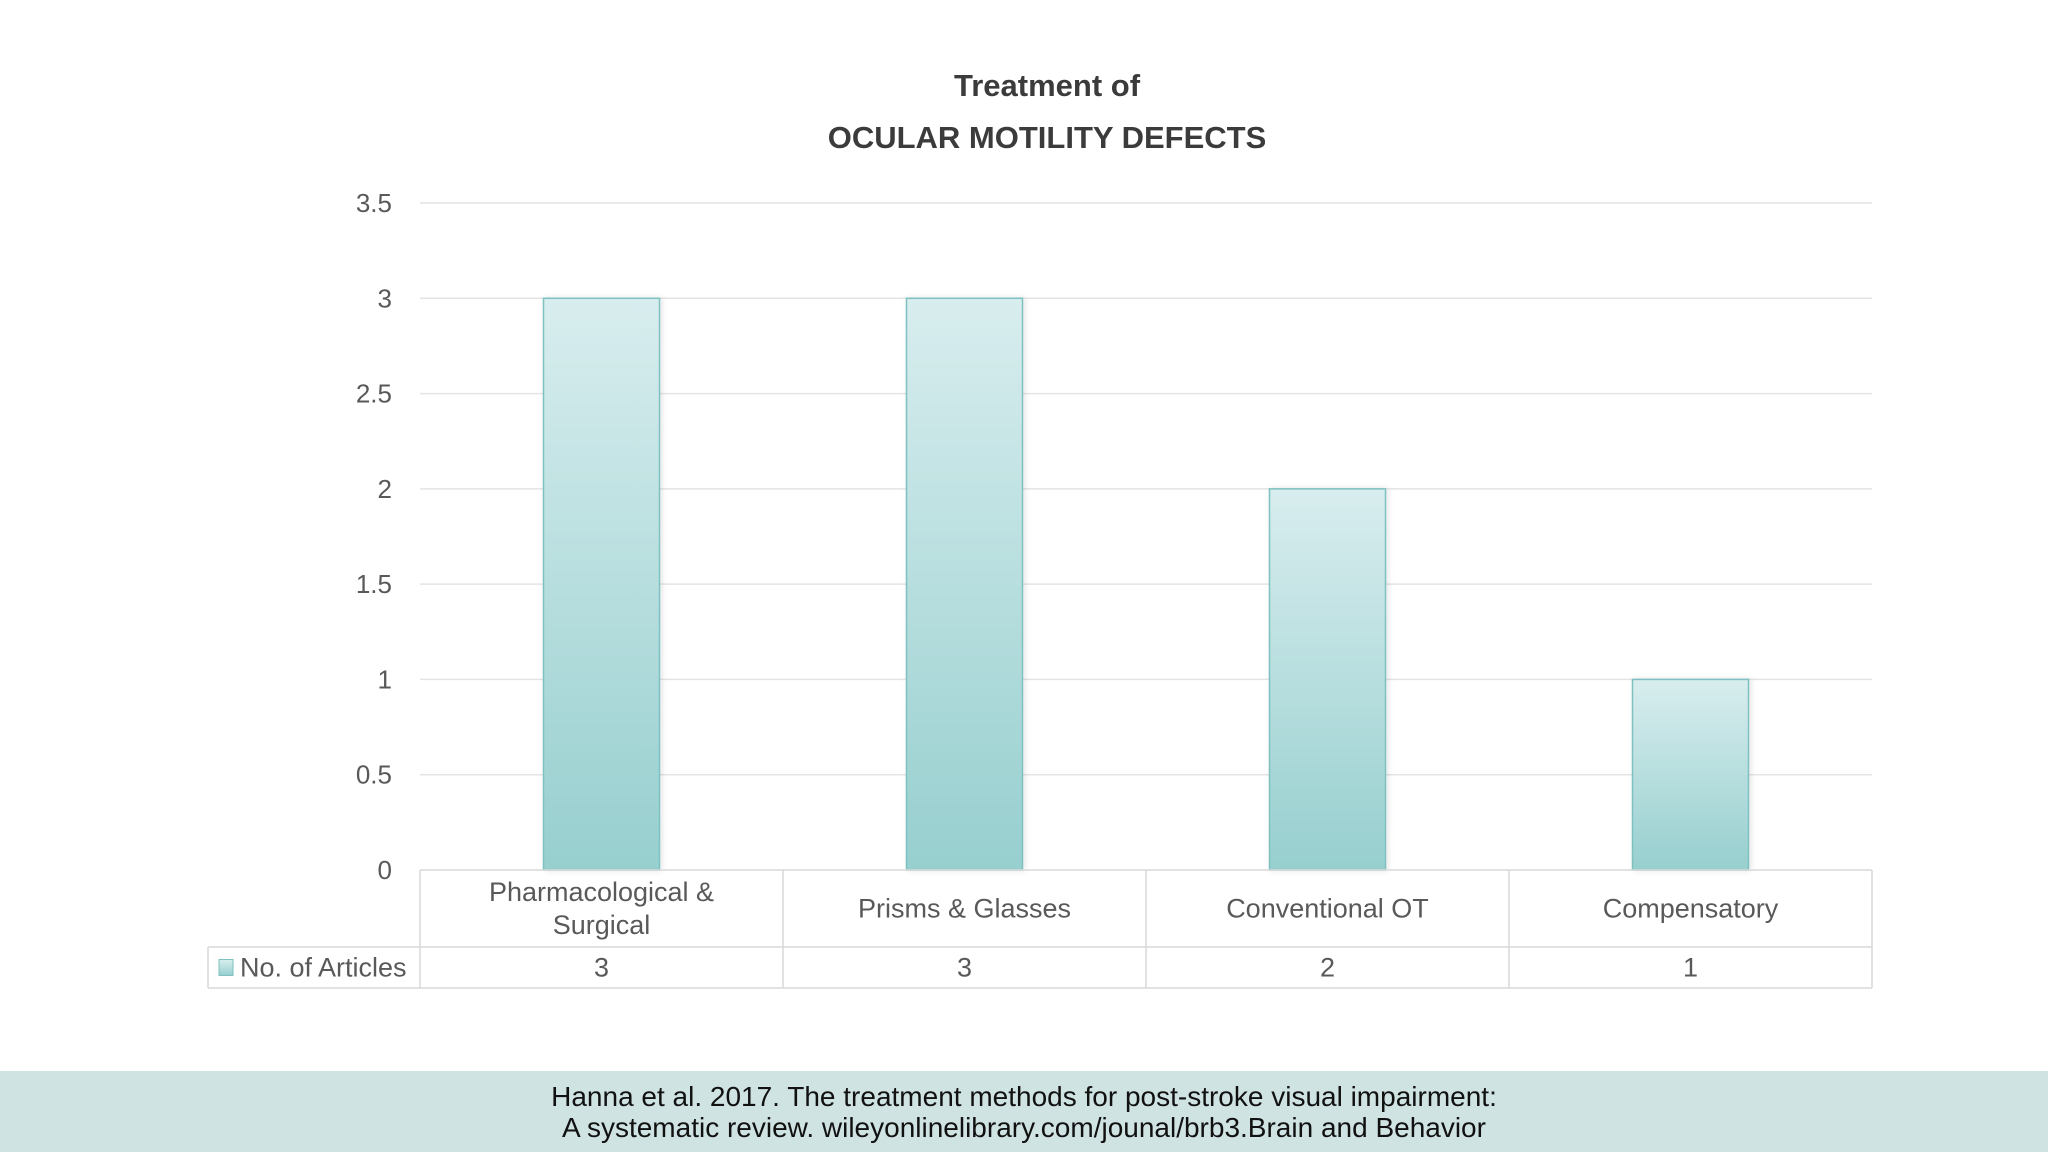 This screenshot has height=1152, width=2048. I want to click on legend-key, so click(226, 967).